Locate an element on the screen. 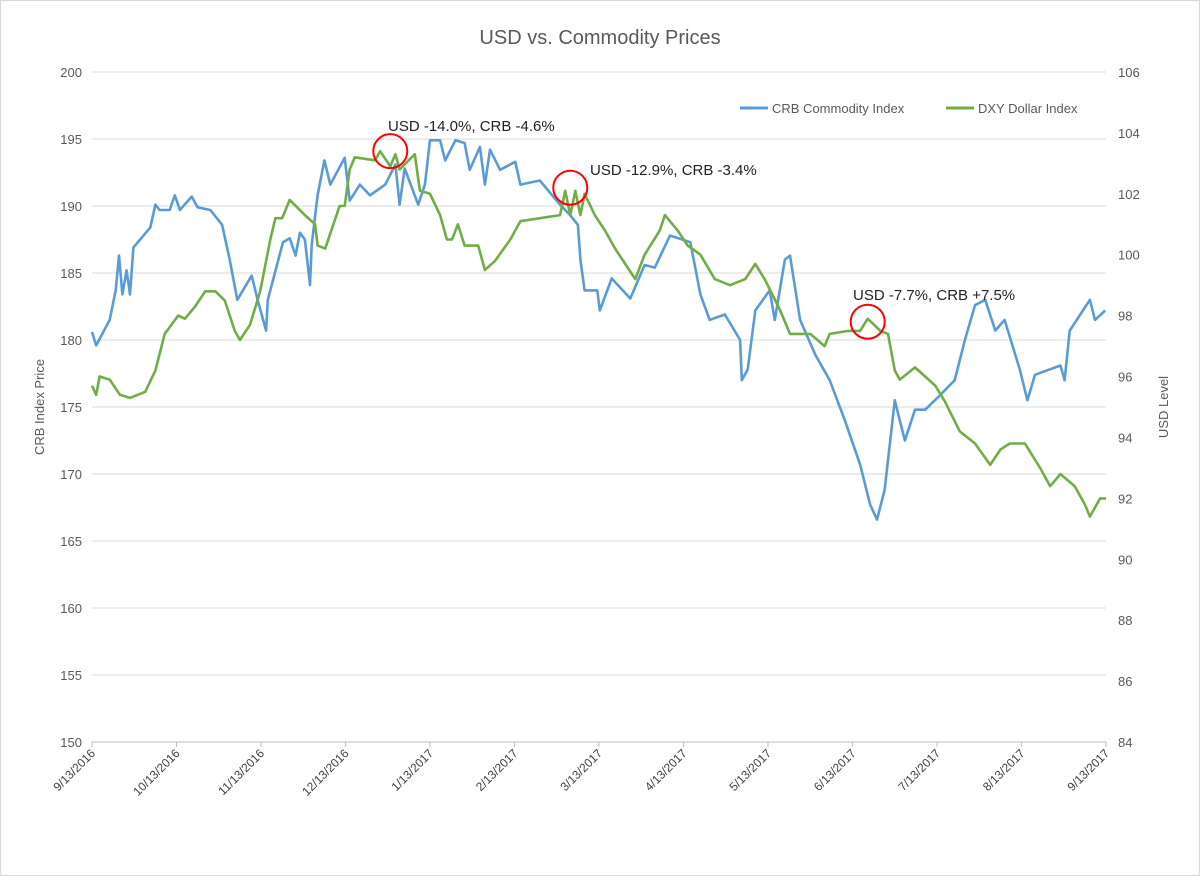 Image resolution: width=1200 pixels, height=876 pixels. y2-tick-label: 104 is located at coordinates (1129, 133).